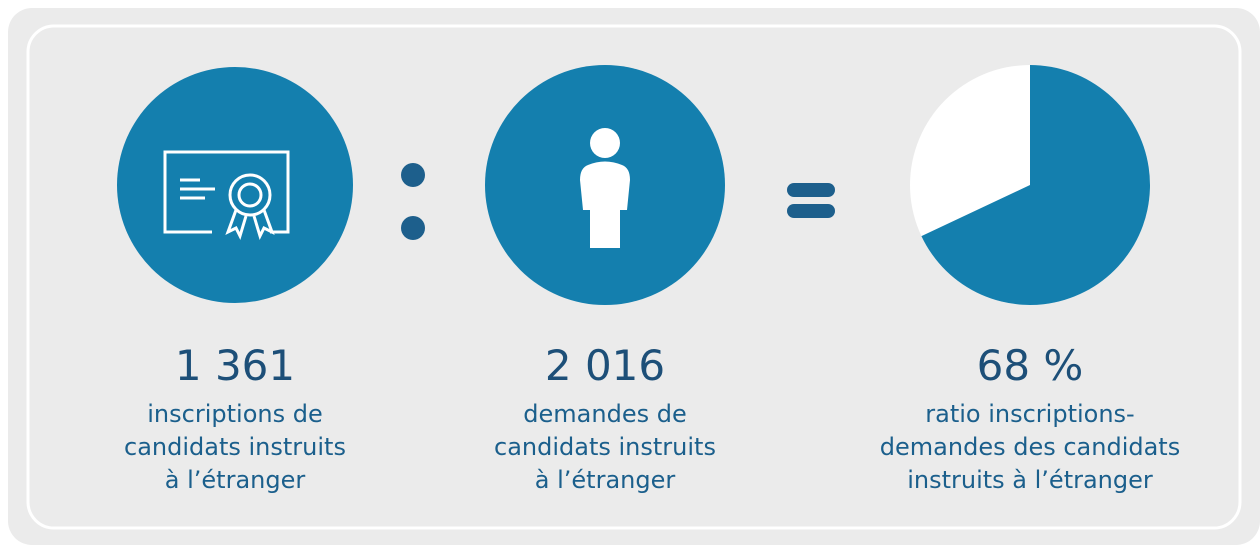 The image size is (1260, 545). Describe the element at coordinates (1030, 480) in the screenshot. I see `stat-label: instruits à l’étranger` at that location.